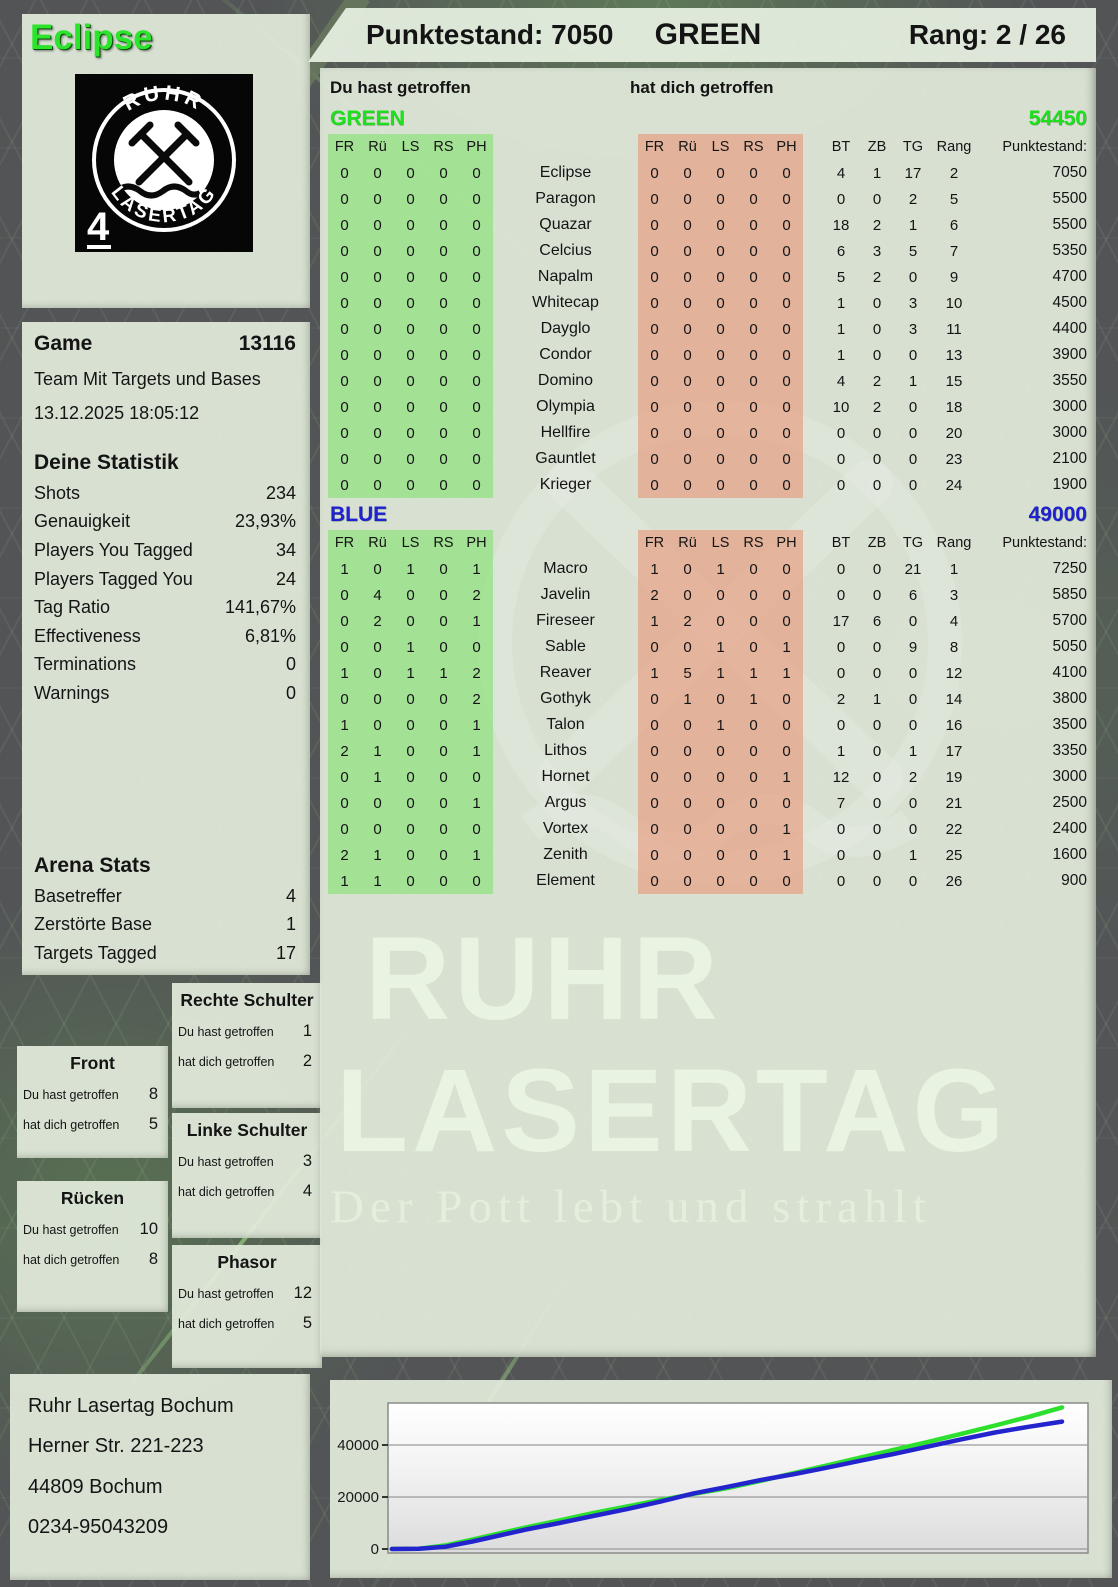  What do you see at coordinates (913, 329) in the screenshot?
I see `tg-cell: 3` at bounding box center [913, 329].